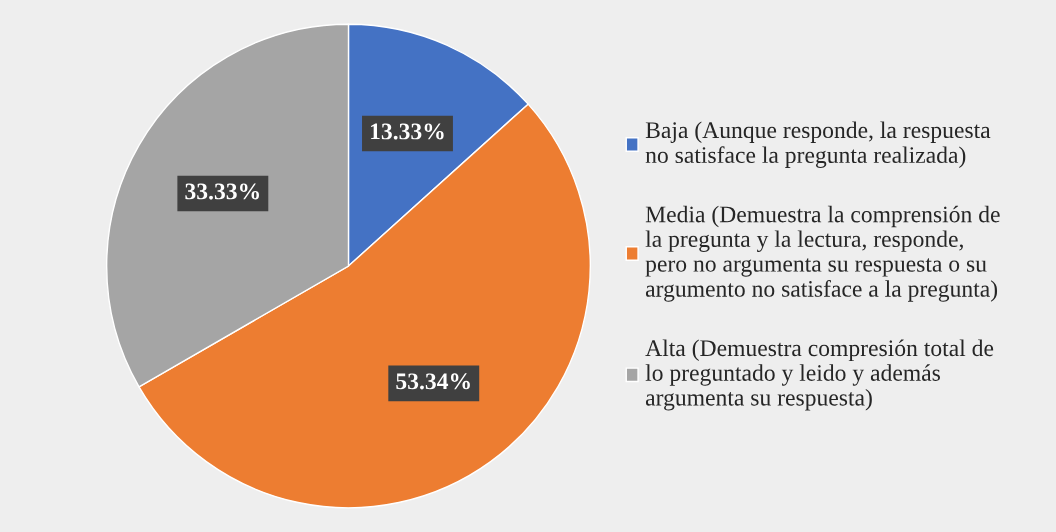 Image resolution: width=1056 pixels, height=532 pixels. I want to click on legend-label: Alta (Demuestra compresión total de lo preguntado y leido y además argumenta su respuesta), so click(819, 375).